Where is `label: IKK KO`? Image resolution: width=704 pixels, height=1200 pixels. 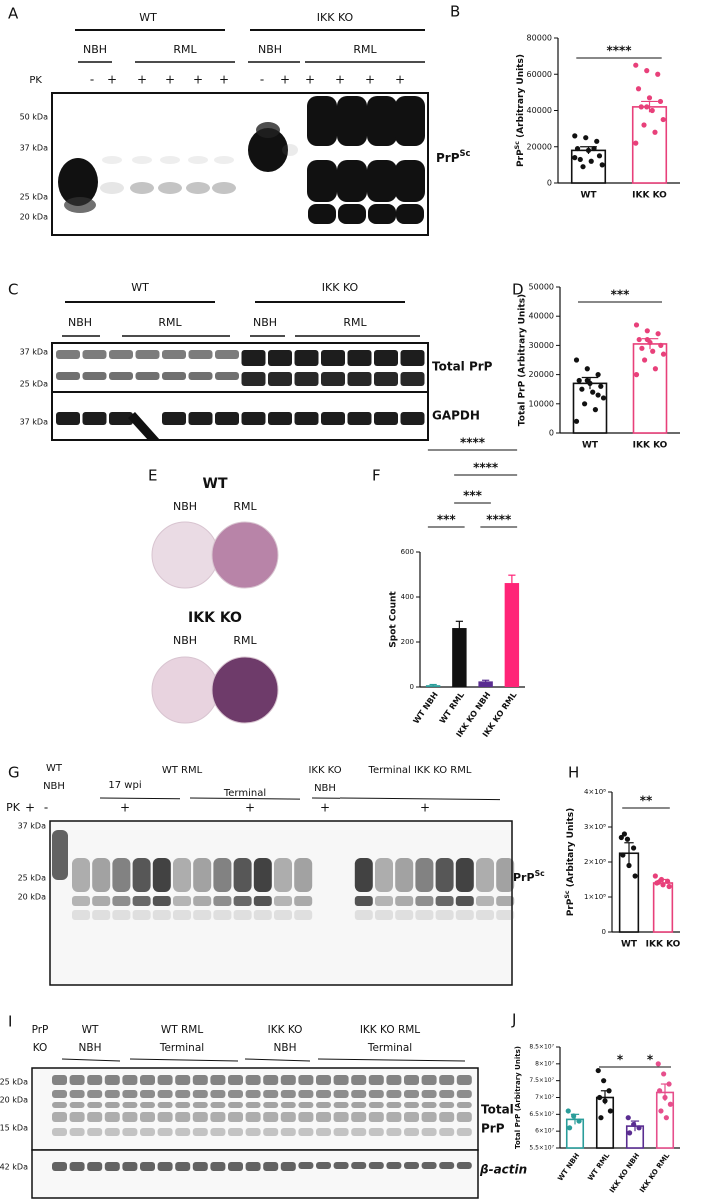
label: IKK KO is located at coordinates (324, 770).